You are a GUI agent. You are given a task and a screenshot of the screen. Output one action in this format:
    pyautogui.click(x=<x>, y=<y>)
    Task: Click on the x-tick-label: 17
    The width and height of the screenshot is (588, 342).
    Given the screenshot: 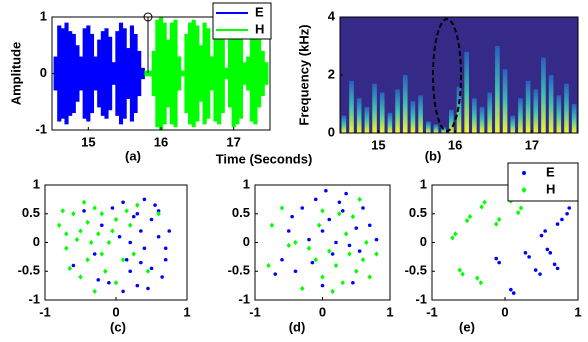 What is the action you would take?
    pyautogui.click(x=233, y=141)
    